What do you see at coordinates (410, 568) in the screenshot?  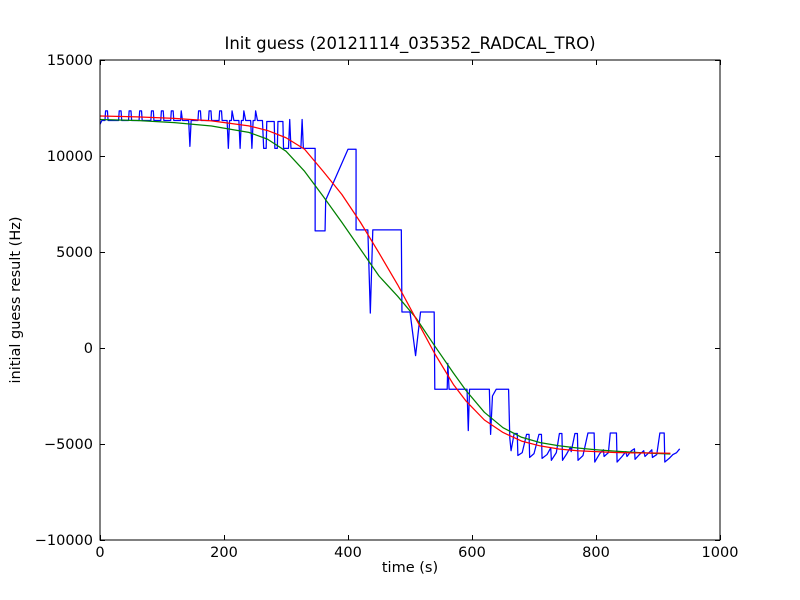 I see `x-axis-label: time (s)` at bounding box center [410, 568].